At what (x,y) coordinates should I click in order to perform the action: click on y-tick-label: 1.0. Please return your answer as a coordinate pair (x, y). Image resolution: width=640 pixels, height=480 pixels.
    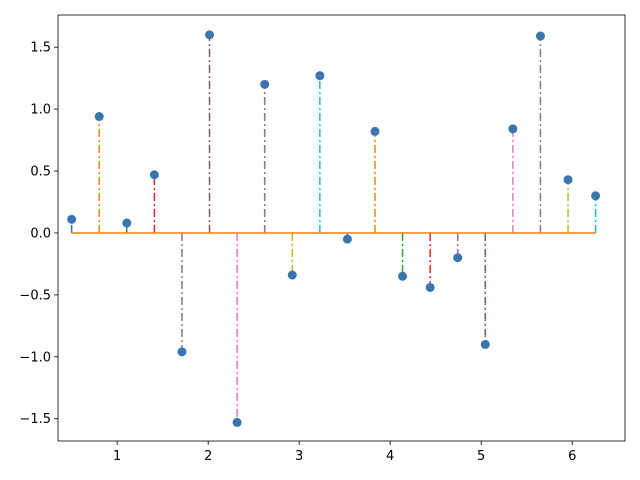
    Looking at the image, I should click on (40, 110).